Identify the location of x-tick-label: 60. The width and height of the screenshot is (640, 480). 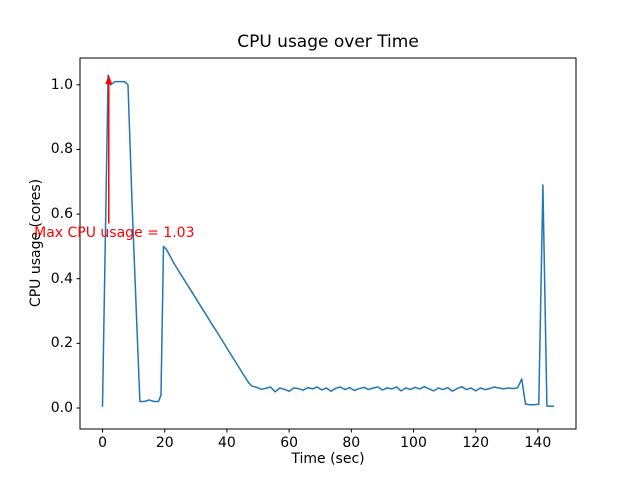
(289, 443).